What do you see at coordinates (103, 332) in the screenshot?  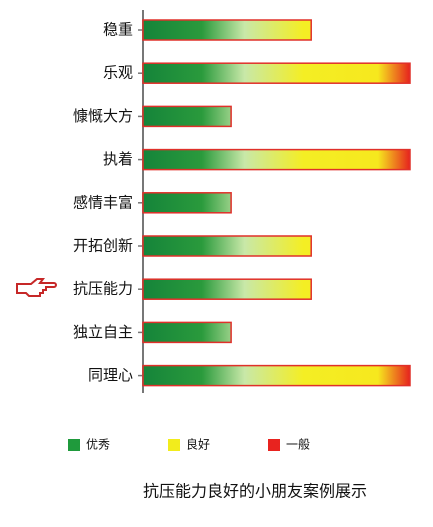 I see `y-tick-label: 独立自主` at bounding box center [103, 332].